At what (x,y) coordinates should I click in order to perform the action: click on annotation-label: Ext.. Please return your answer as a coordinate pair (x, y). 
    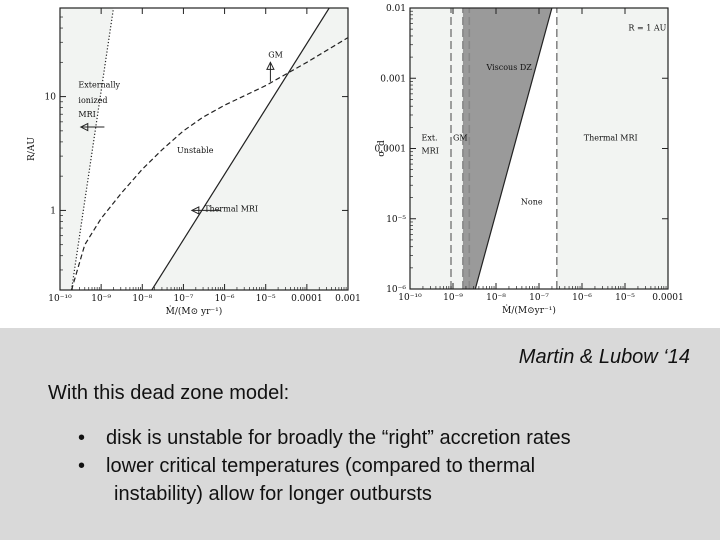
    Looking at the image, I should click on (429, 137).